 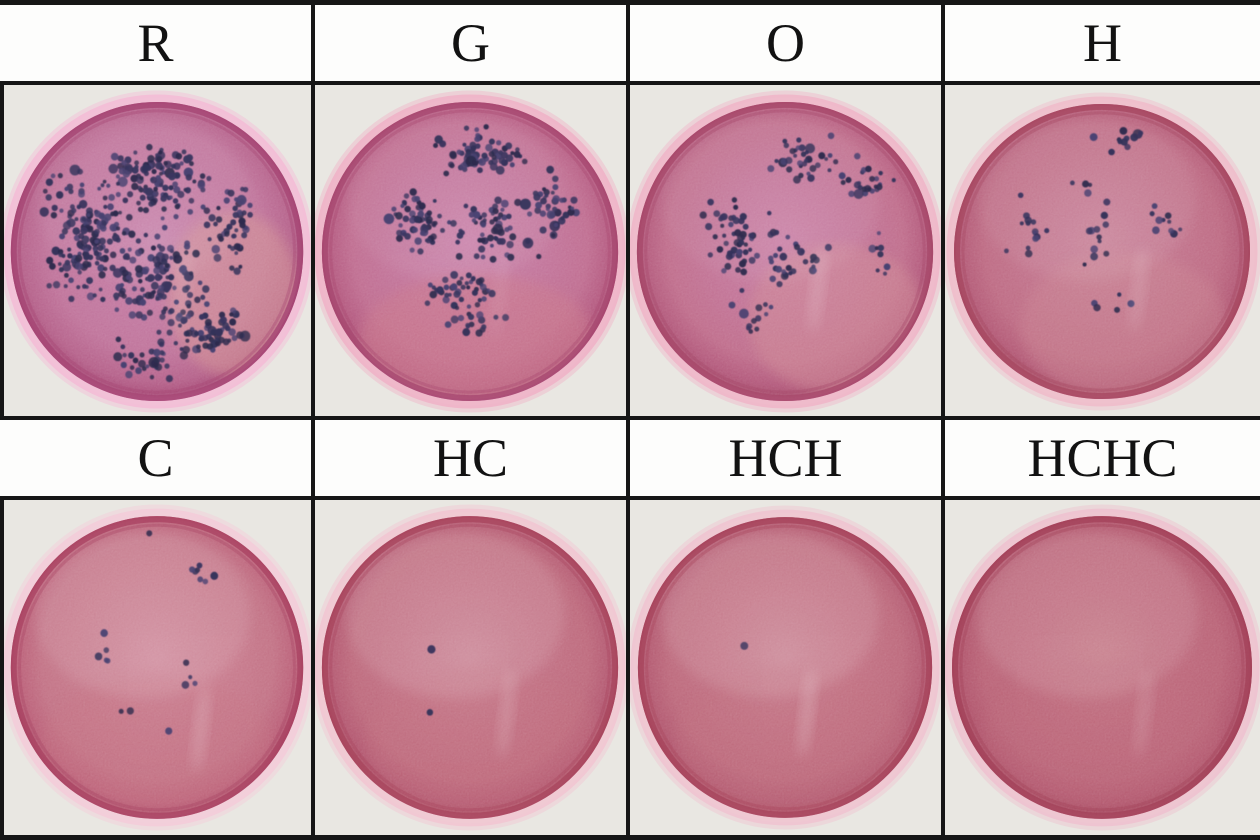 I want to click on panel-label-G: G, so click(x=472, y=45).